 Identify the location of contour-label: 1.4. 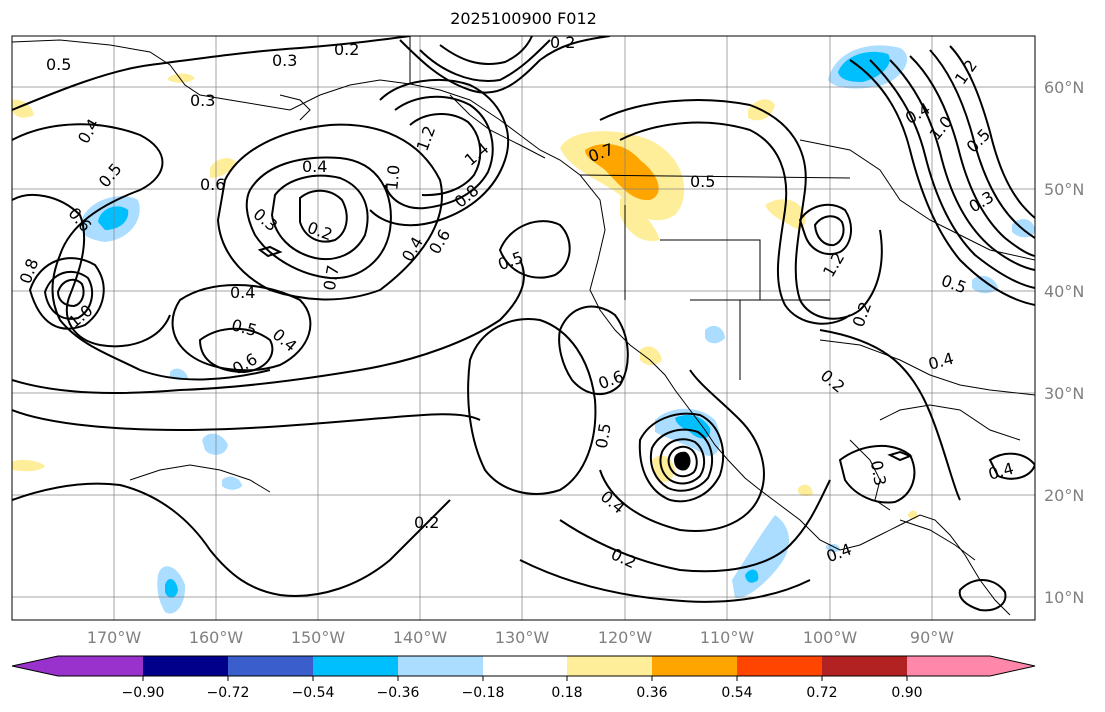
(477, 154).